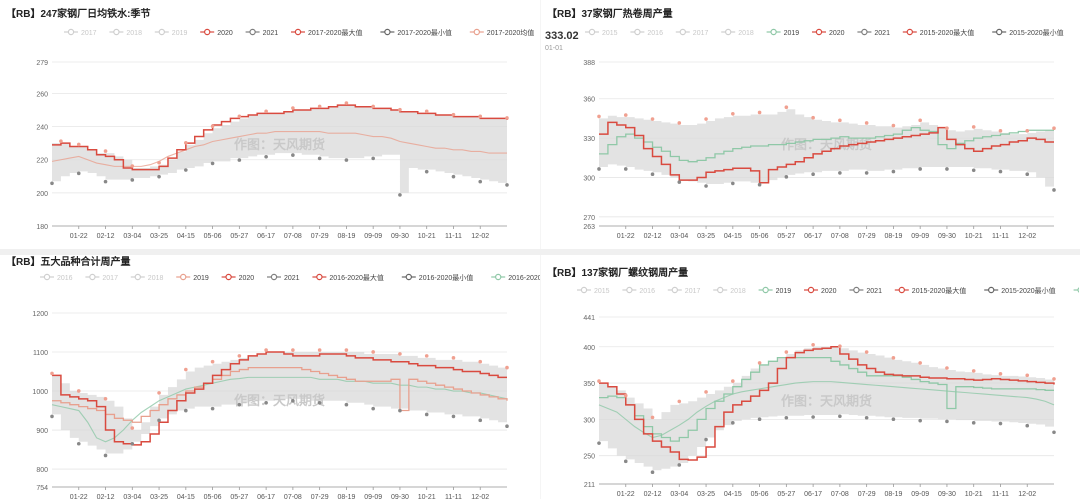 The width and height of the screenshot is (1080, 504). What do you see at coordinates (239, 496) in the screenshot?
I see `x-tick-label: 05-27` at bounding box center [239, 496].